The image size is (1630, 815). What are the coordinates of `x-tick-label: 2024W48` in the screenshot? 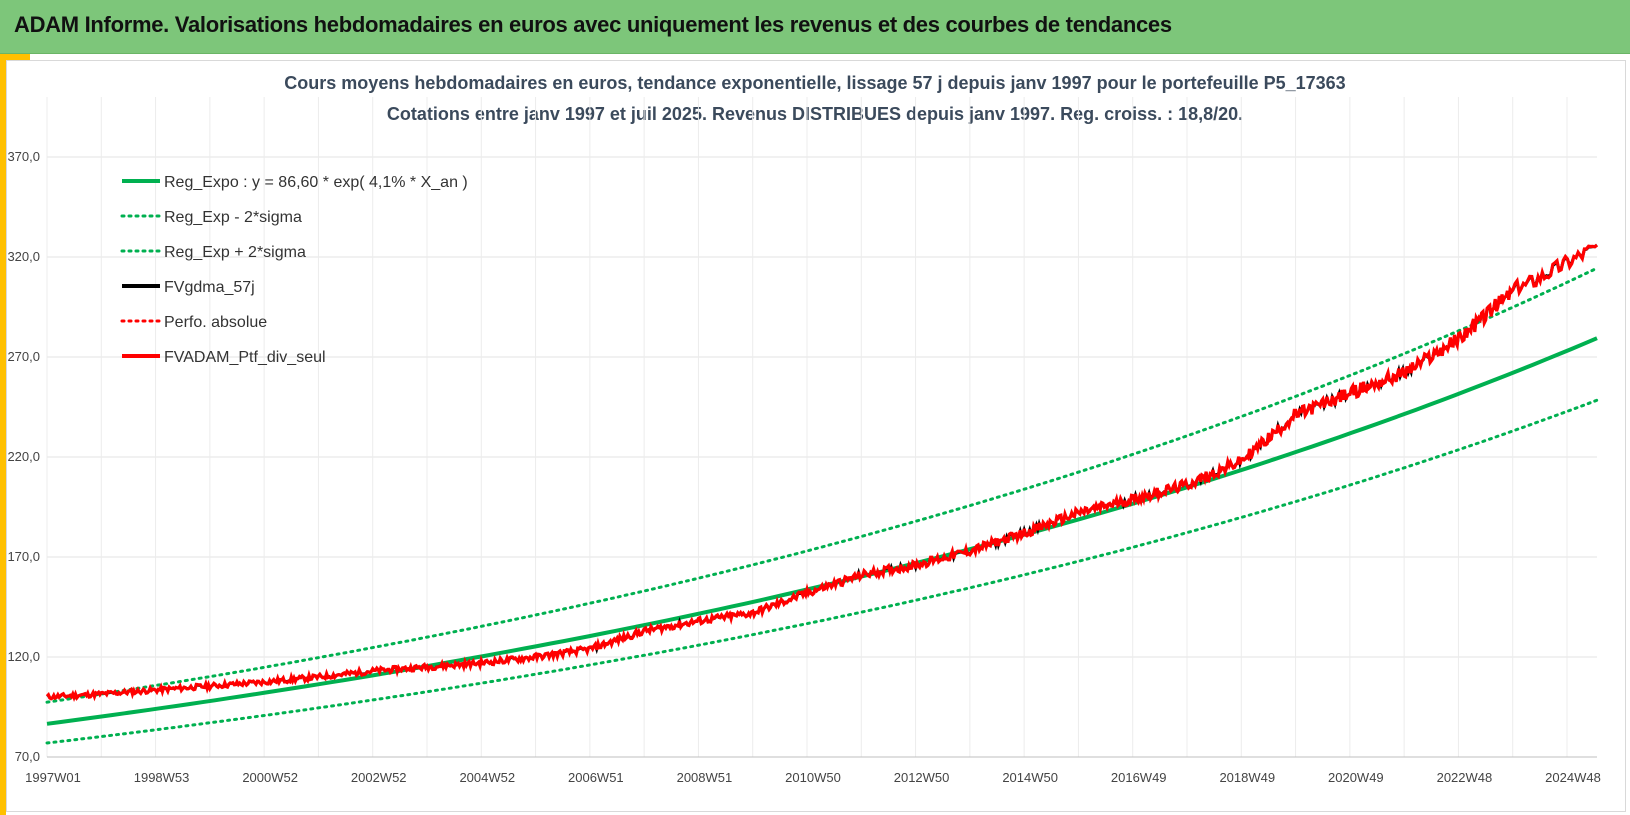 It's located at (1573, 777).